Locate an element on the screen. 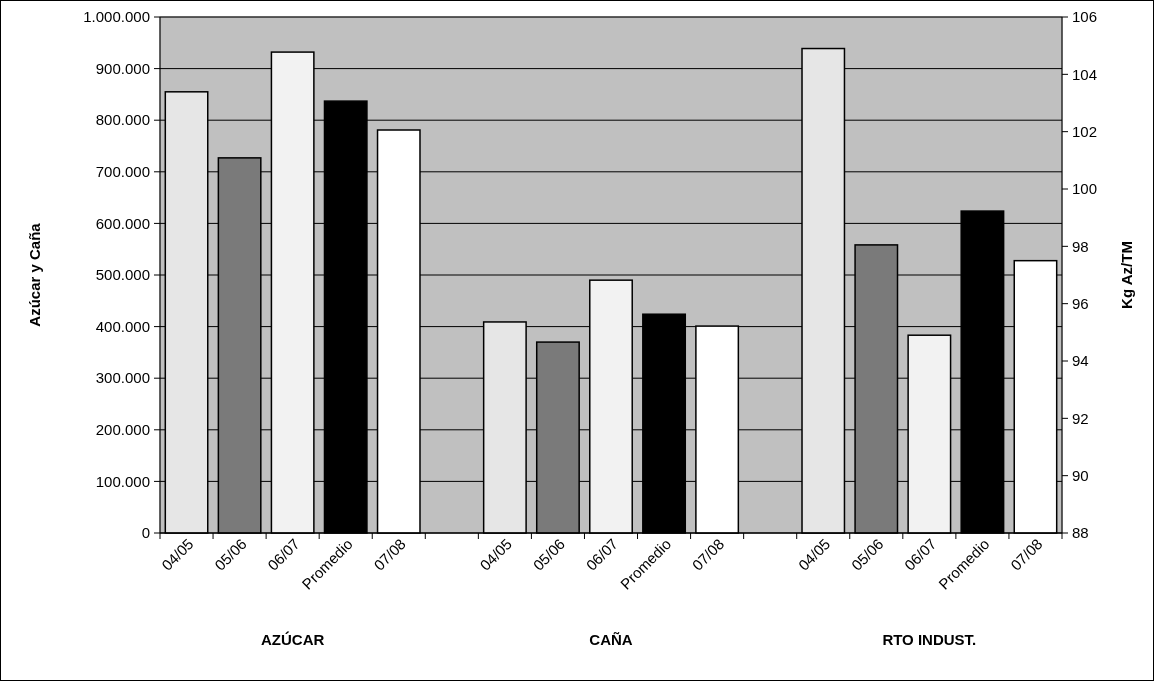 The width and height of the screenshot is (1154, 681). y2-tick-label: 98 is located at coordinates (1080, 246).